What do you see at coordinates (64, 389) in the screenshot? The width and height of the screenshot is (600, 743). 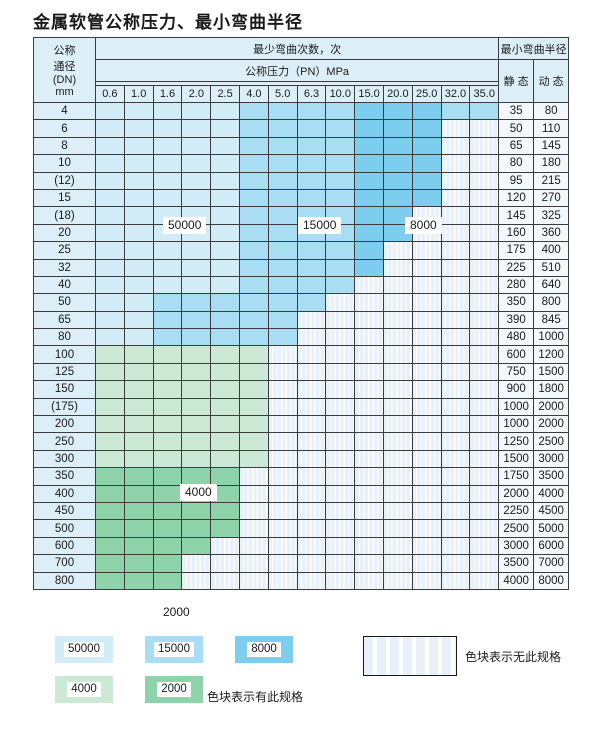 I see `dn-value-cell: 150` at bounding box center [64, 389].